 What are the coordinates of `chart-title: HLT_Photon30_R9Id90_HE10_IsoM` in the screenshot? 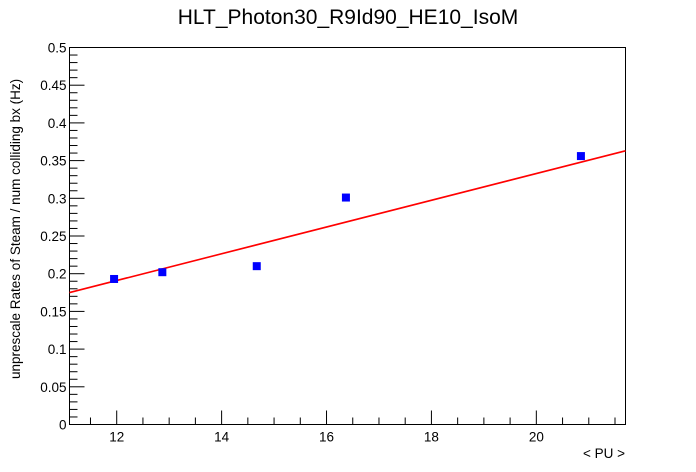 It's located at (348, 17).